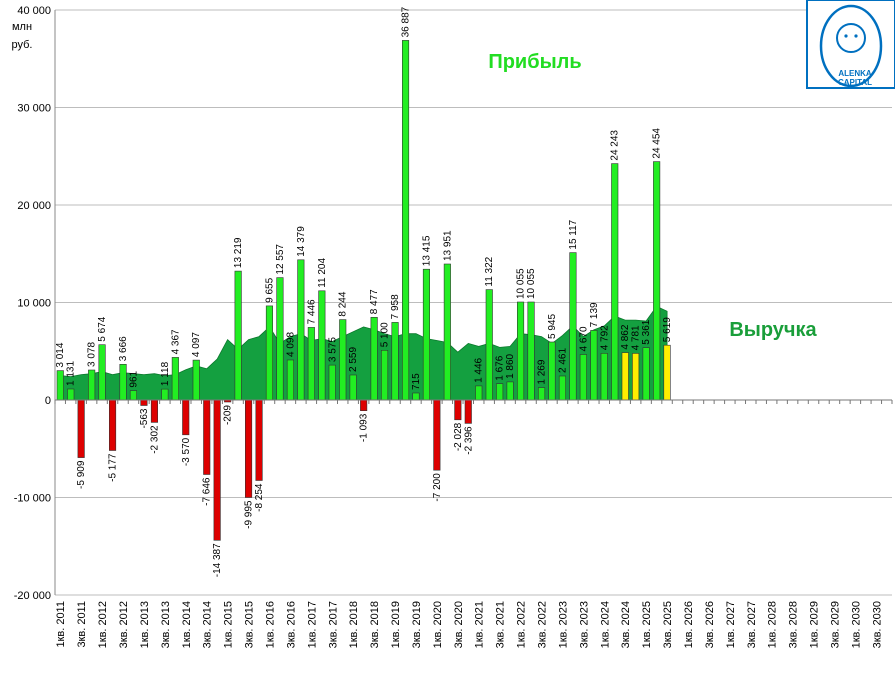  Describe the element at coordinates (102, 328) in the screenshot. I see `profit-data-label: 5 674` at that location.